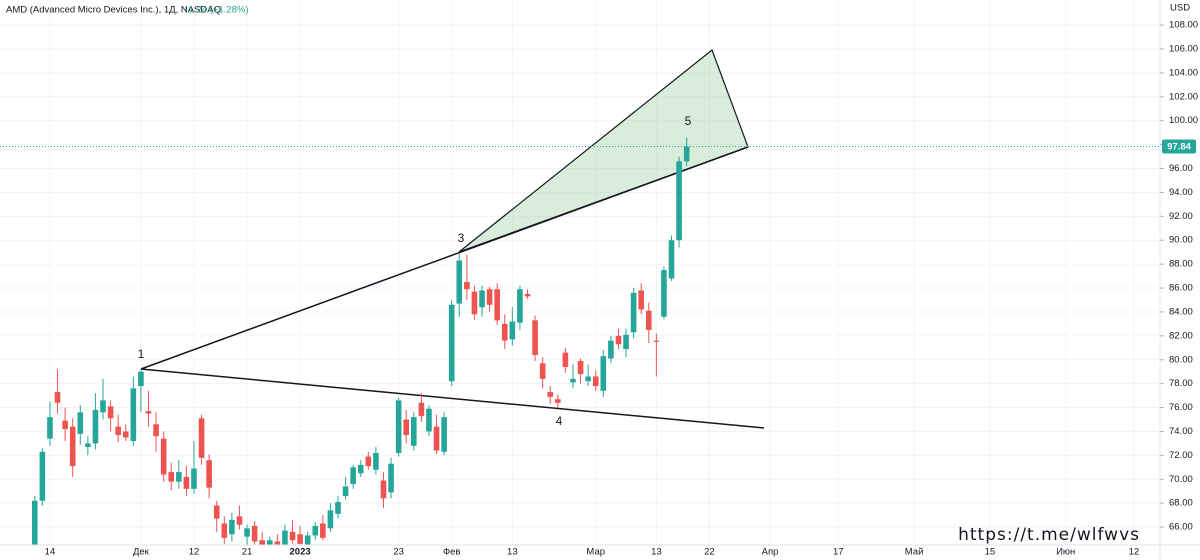  What do you see at coordinates (50, 552) in the screenshot?
I see `x-tick-label: 14` at bounding box center [50, 552].